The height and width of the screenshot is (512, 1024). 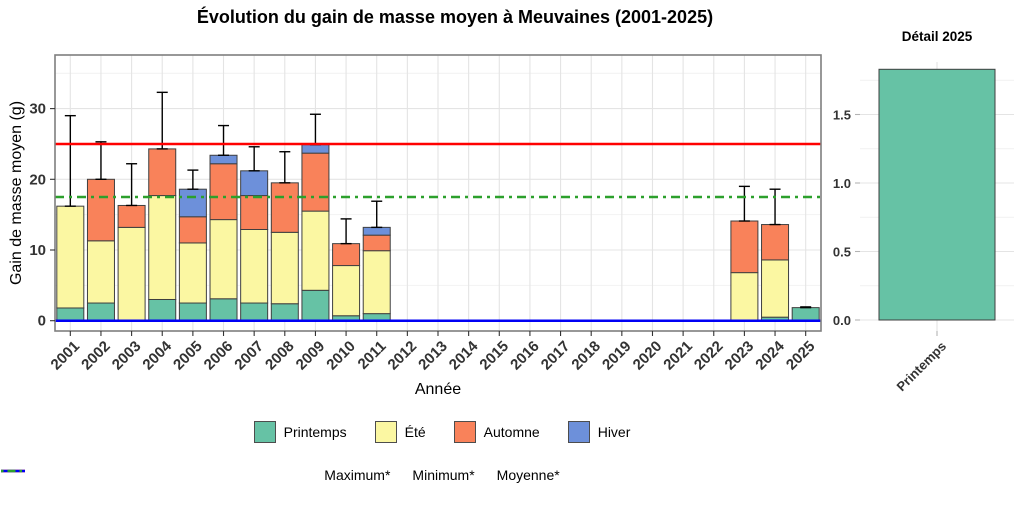 I want to click on y-tick-label: 0.0, so click(x=842, y=320).